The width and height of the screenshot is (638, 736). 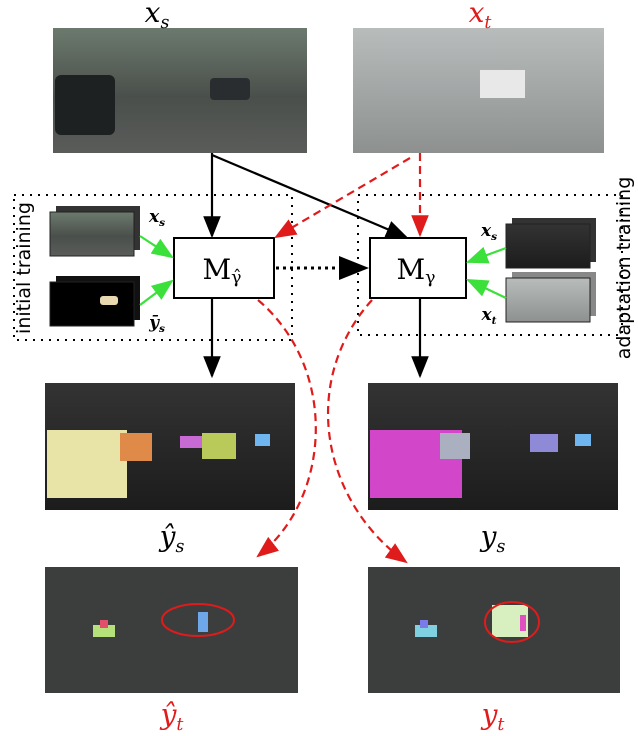 What do you see at coordinates (478, 90) in the screenshot?
I see `target-image` at bounding box center [478, 90].